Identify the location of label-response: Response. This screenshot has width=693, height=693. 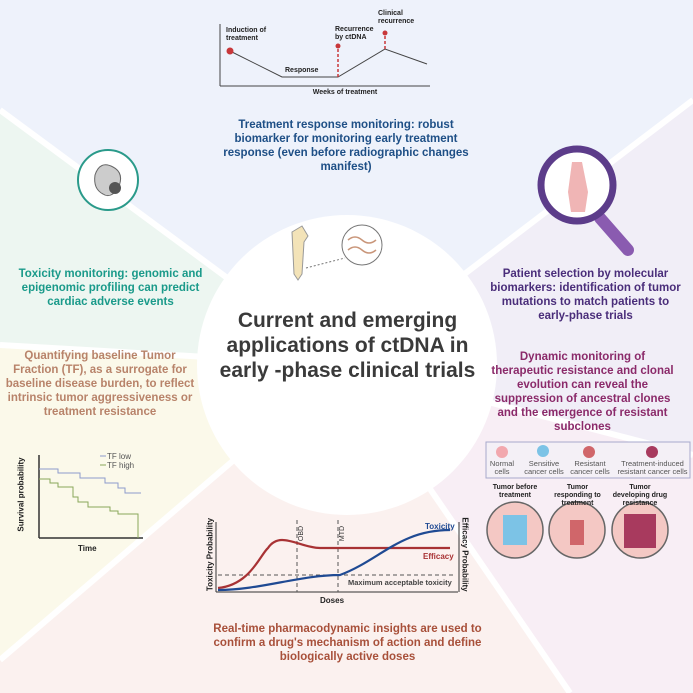
(302, 70).